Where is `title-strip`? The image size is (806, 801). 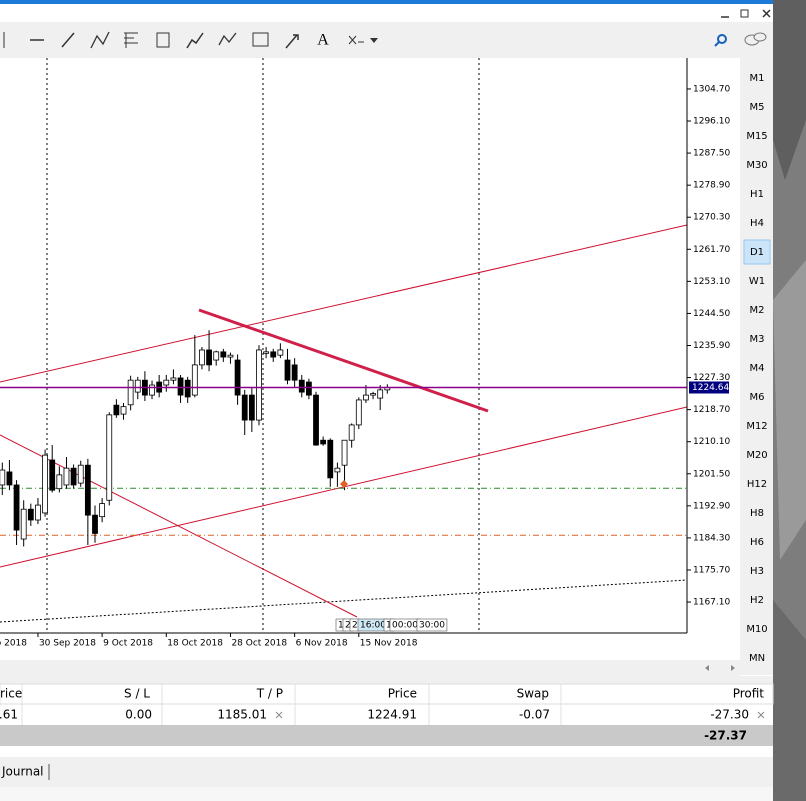 title-strip is located at coordinates (386, 2).